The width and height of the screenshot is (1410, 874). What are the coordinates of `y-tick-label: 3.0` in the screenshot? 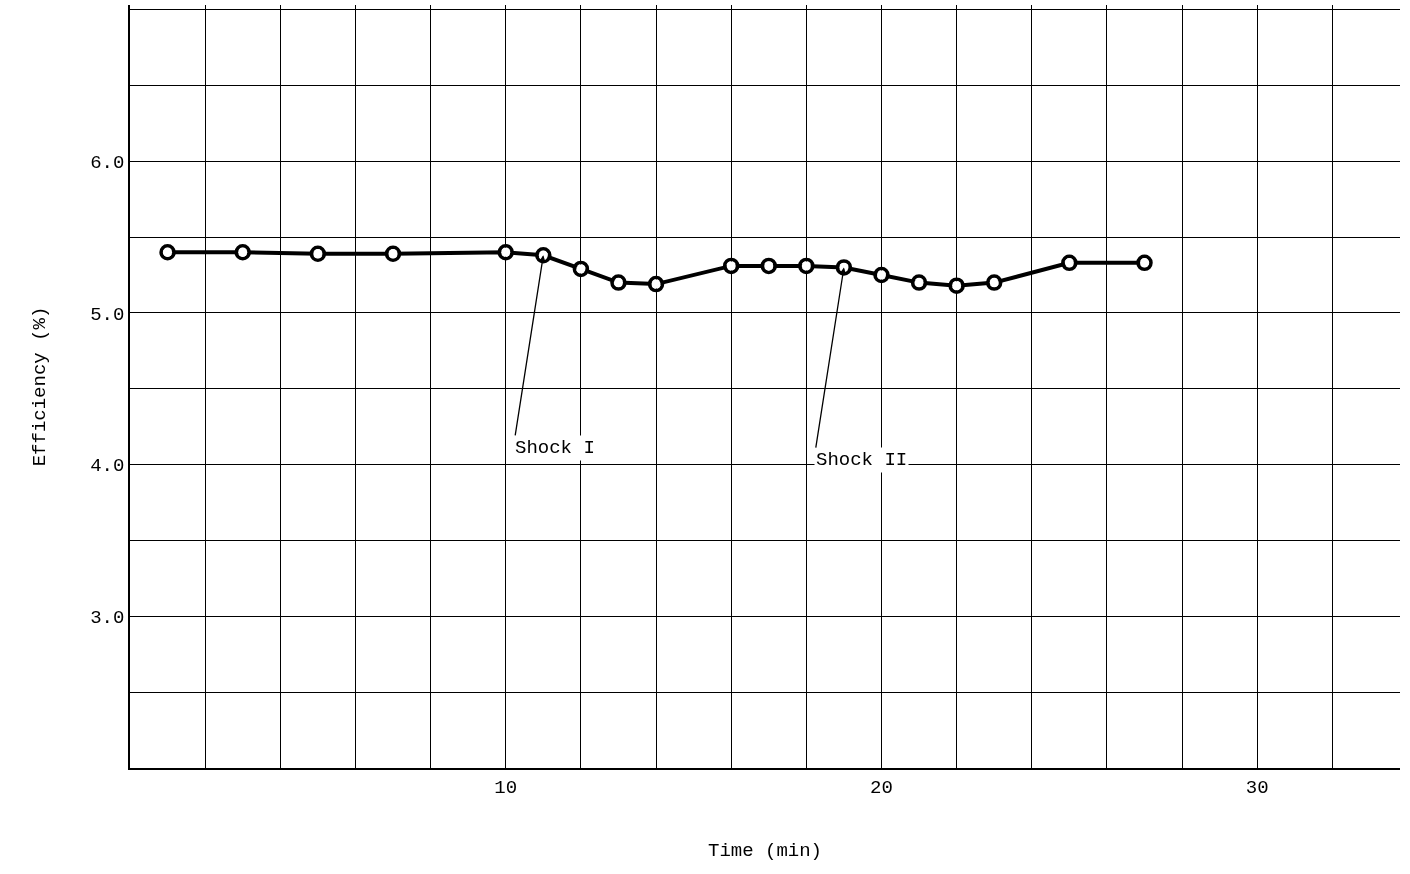 It's located at (107, 617).